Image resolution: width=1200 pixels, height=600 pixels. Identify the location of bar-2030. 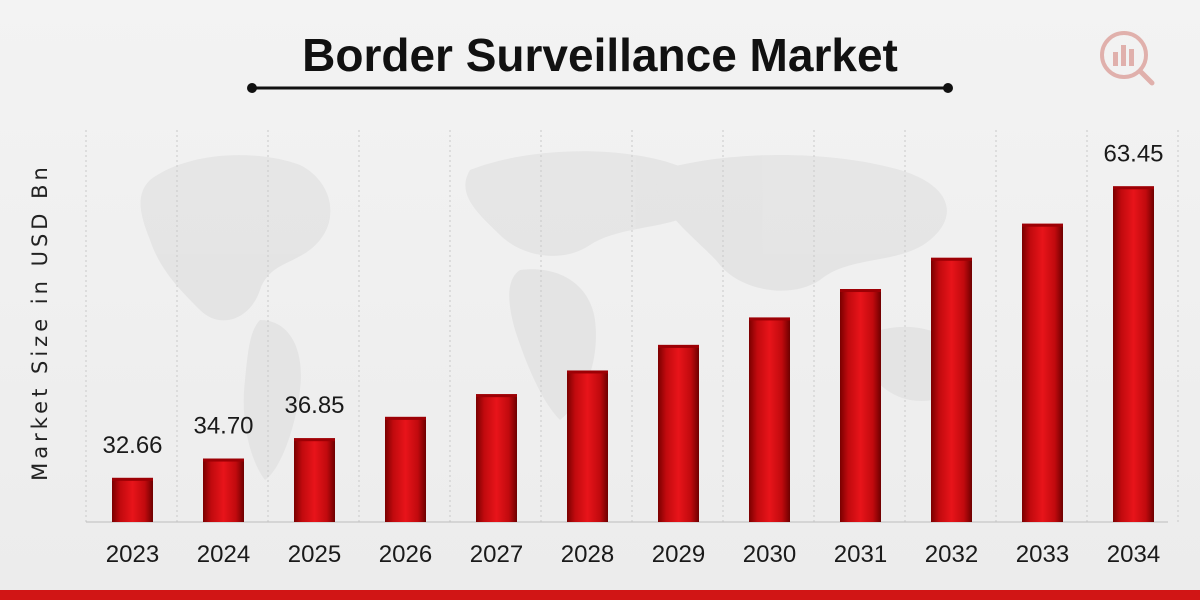
(769, 419).